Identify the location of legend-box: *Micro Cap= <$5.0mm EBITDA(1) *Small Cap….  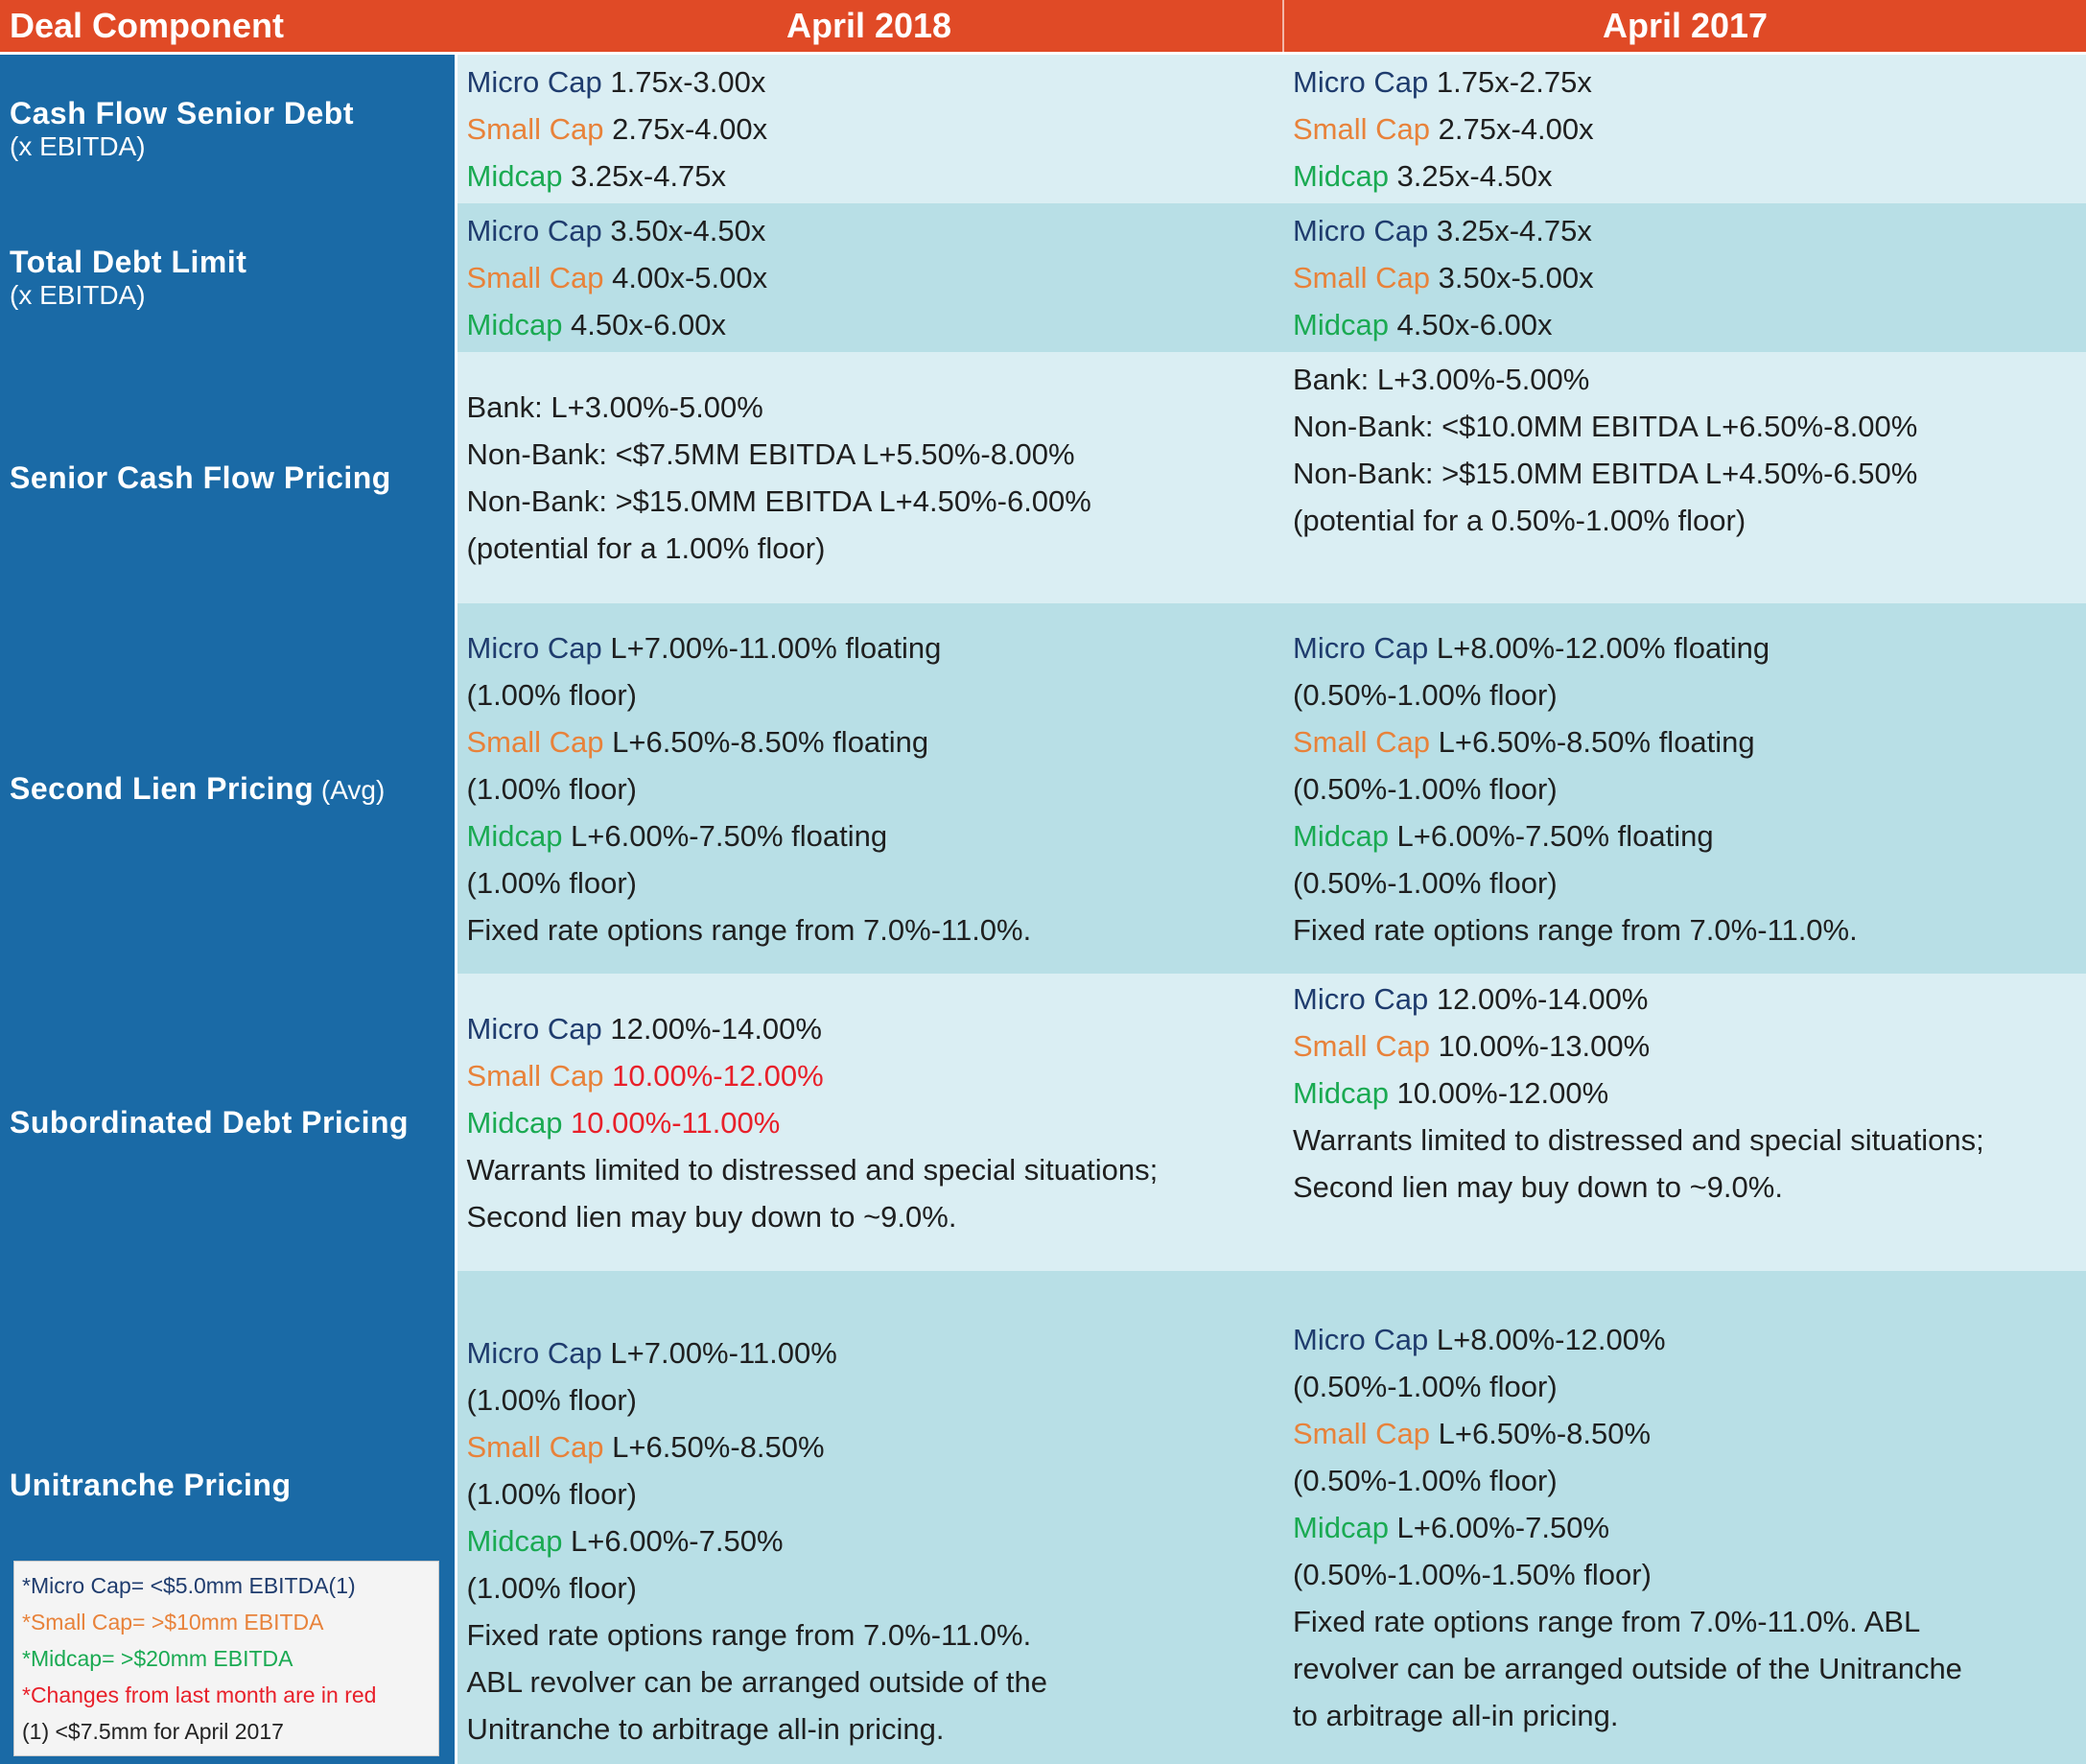
(226, 1658).